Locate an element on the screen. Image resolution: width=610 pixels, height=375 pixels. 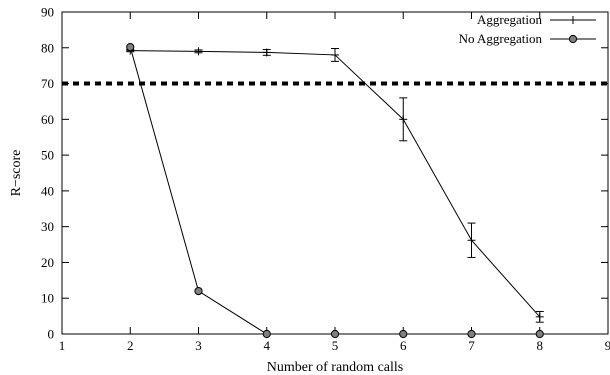
x-tick-label: 2 is located at coordinates (130, 345).